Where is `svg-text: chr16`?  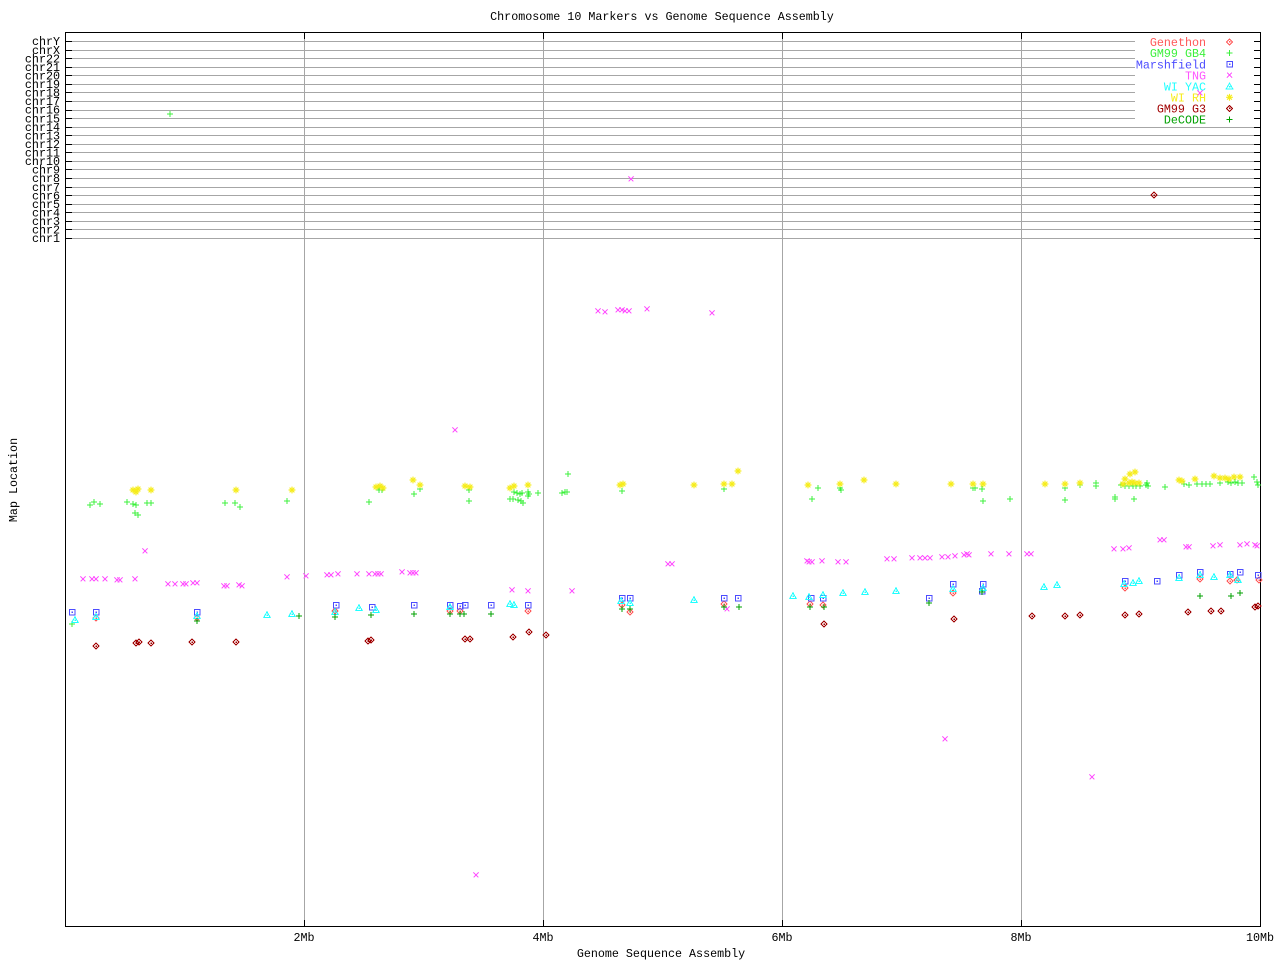 svg-text: chr16 is located at coordinates (42, 111).